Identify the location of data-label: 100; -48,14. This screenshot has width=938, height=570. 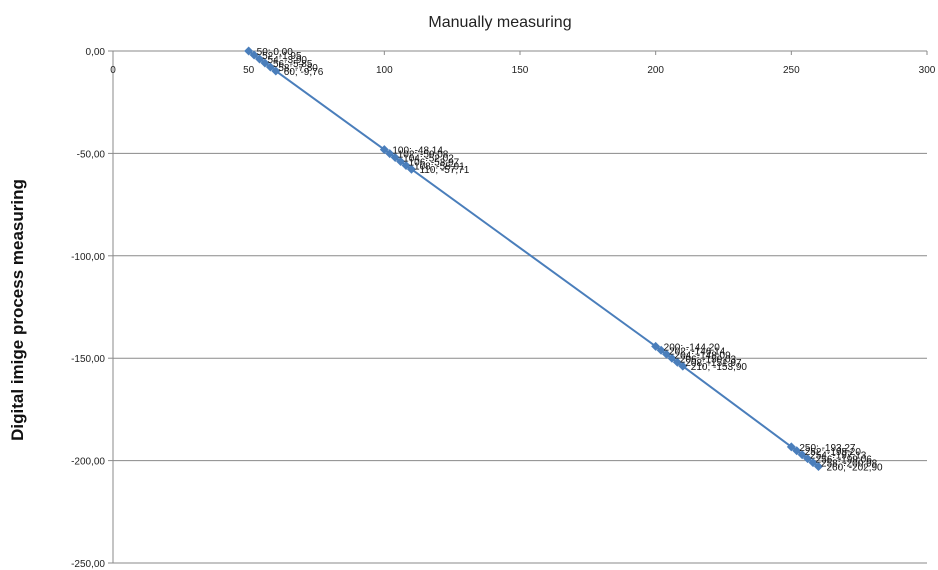
(417, 151).